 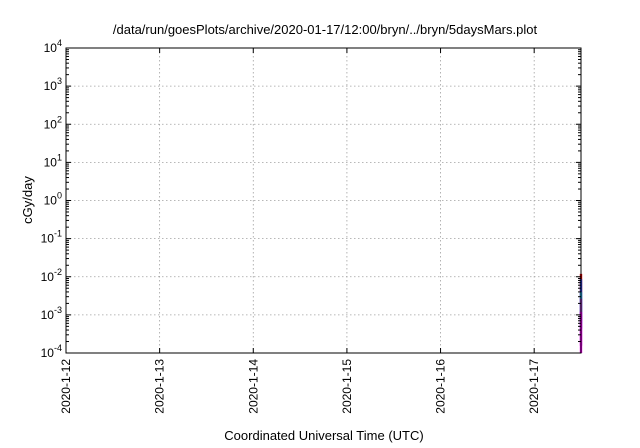 I want to click on y-tick-label: 10³, so click(x=53, y=84).